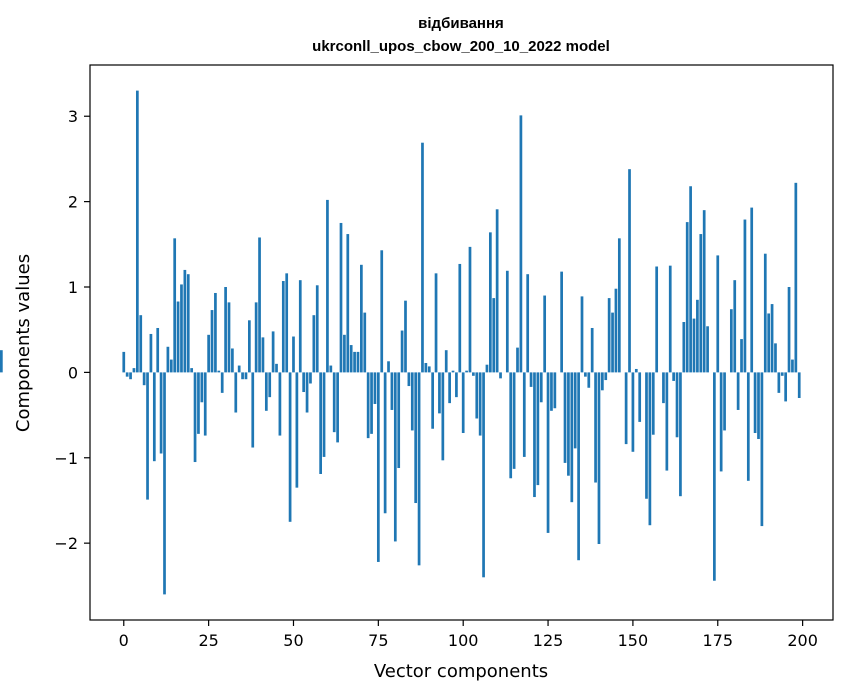  Describe the element at coordinates (73, 202) in the screenshot. I see `y-tick-label: 2` at that location.